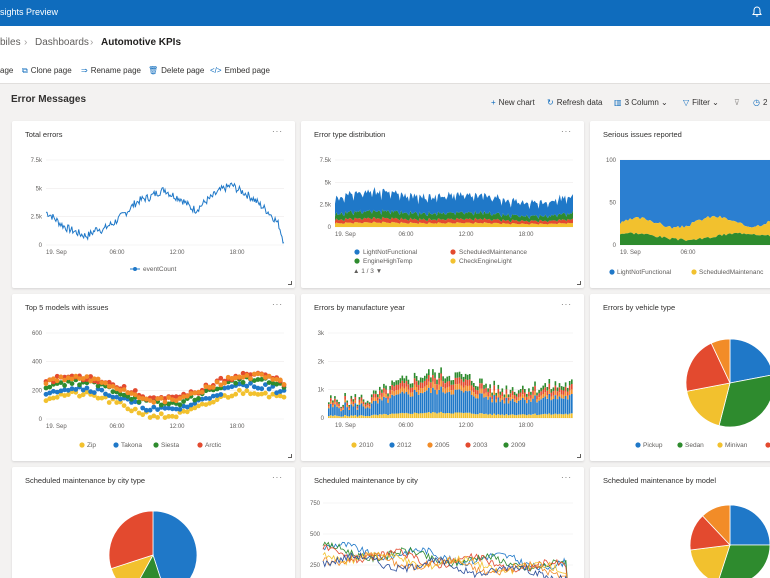  Describe the element at coordinates (757, 12) in the screenshot. I see `notification-bell-icon` at that location.